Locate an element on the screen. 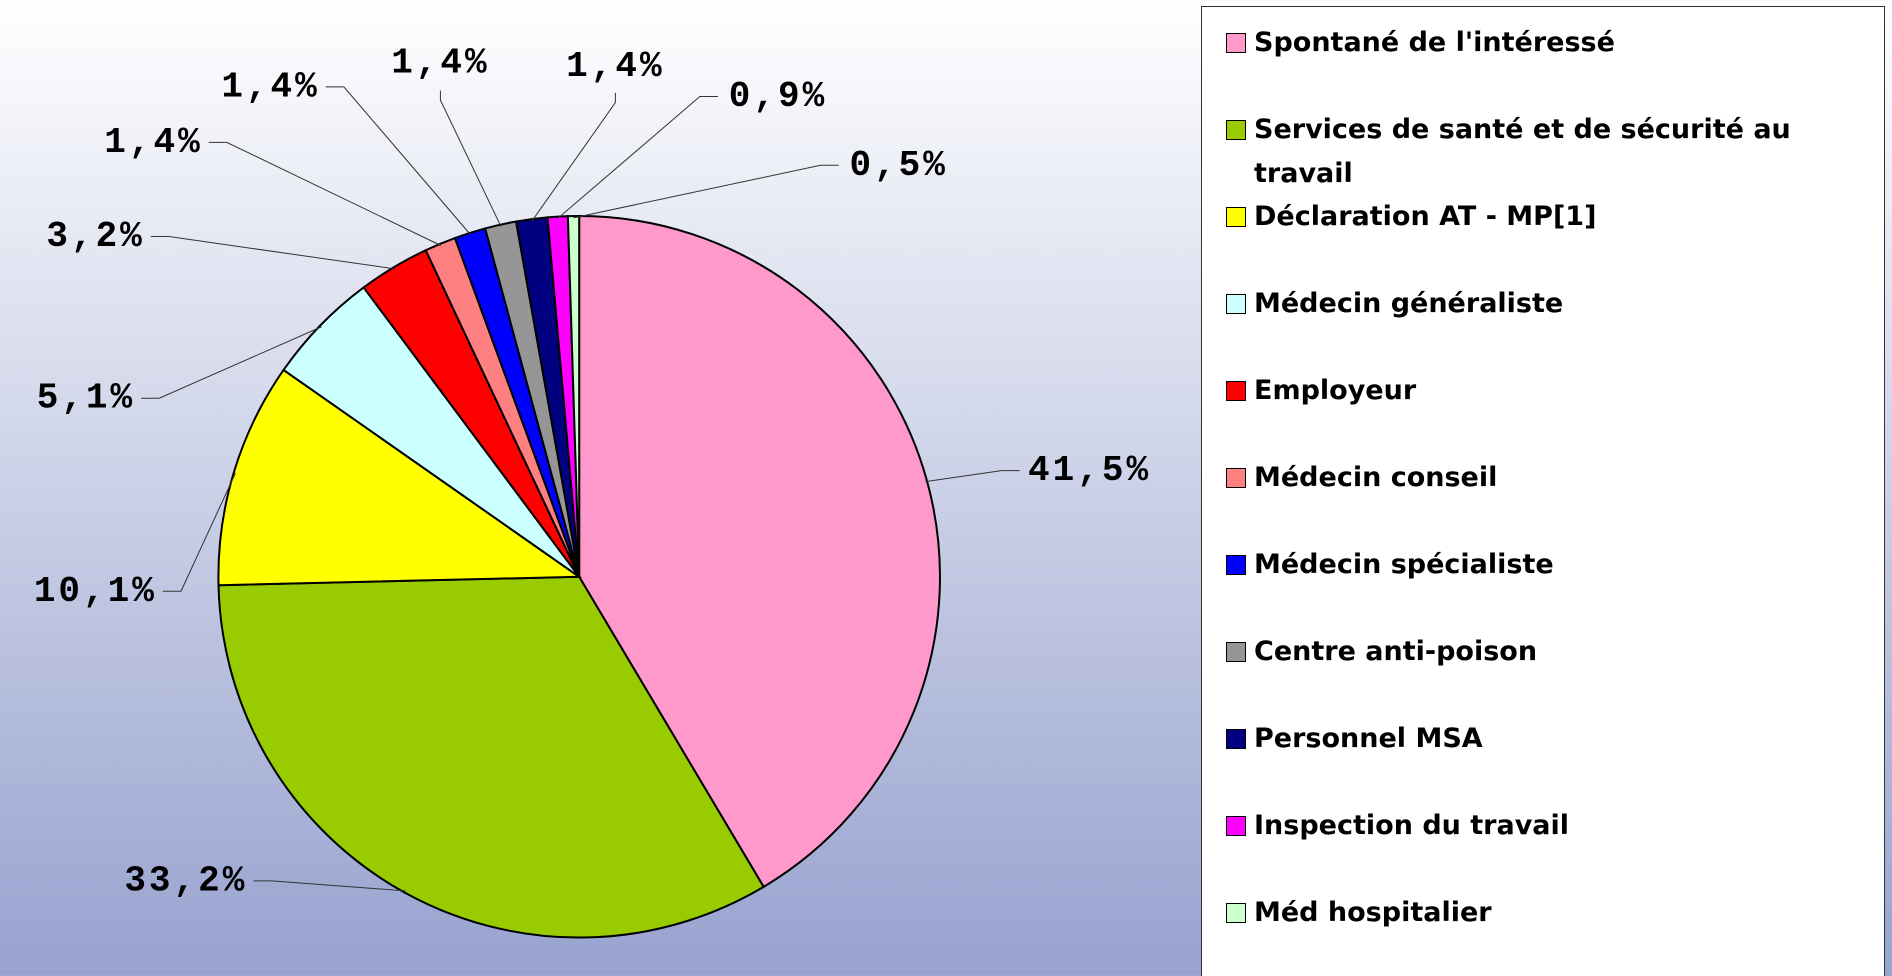  legend-item: Inspection du travail is located at coordinates (1551, 847).